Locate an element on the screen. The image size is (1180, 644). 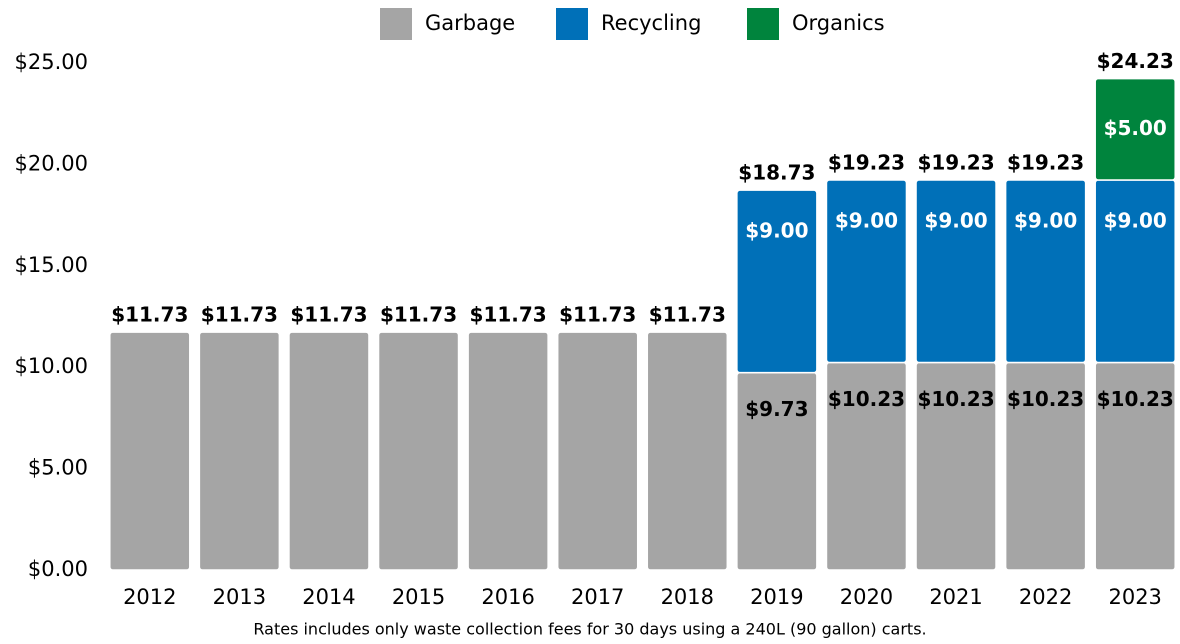
y-tick-label: $15.00 is located at coordinates (51, 265).